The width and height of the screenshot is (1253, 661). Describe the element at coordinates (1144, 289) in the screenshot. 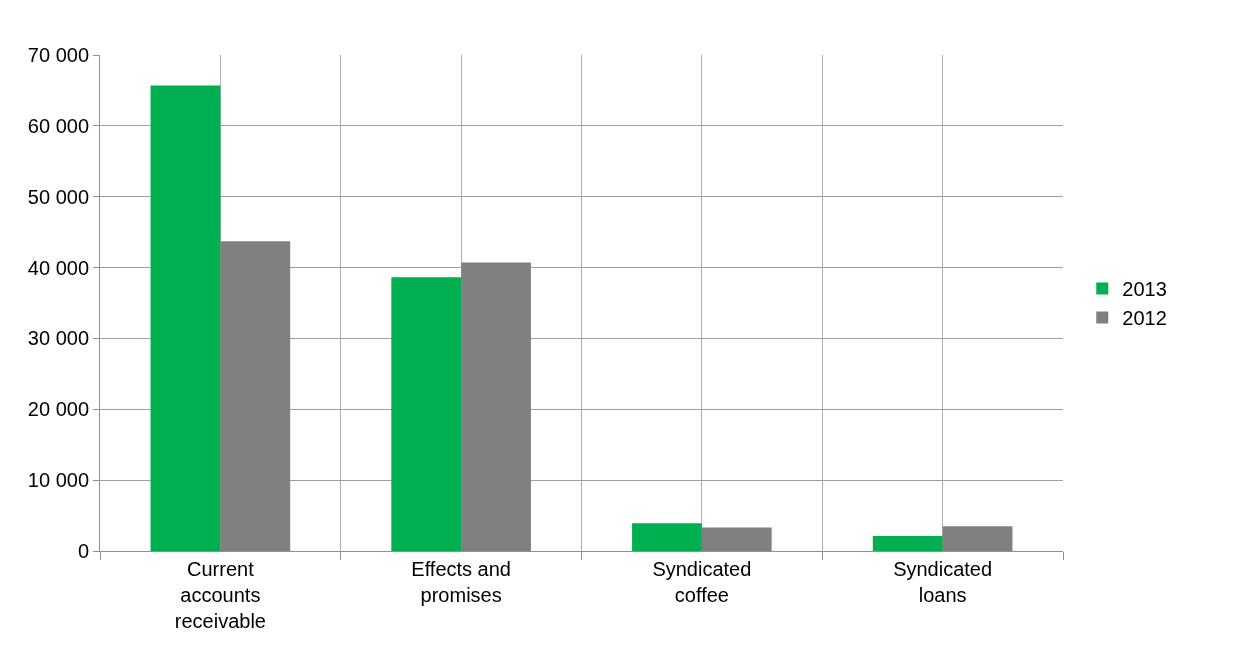

I see `legend-label: 2013` at that location.